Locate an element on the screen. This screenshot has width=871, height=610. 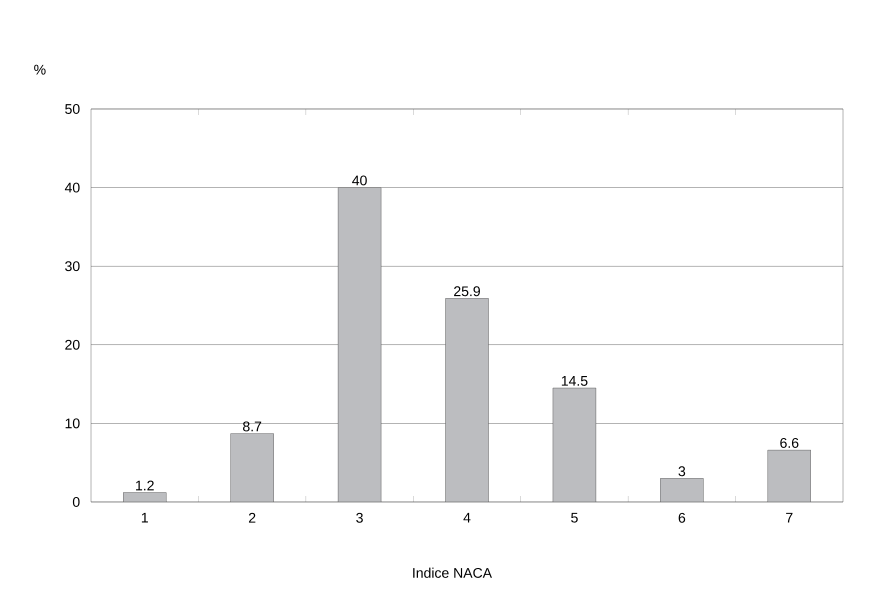
data-label: 40 is located at coordinates (359, 180).